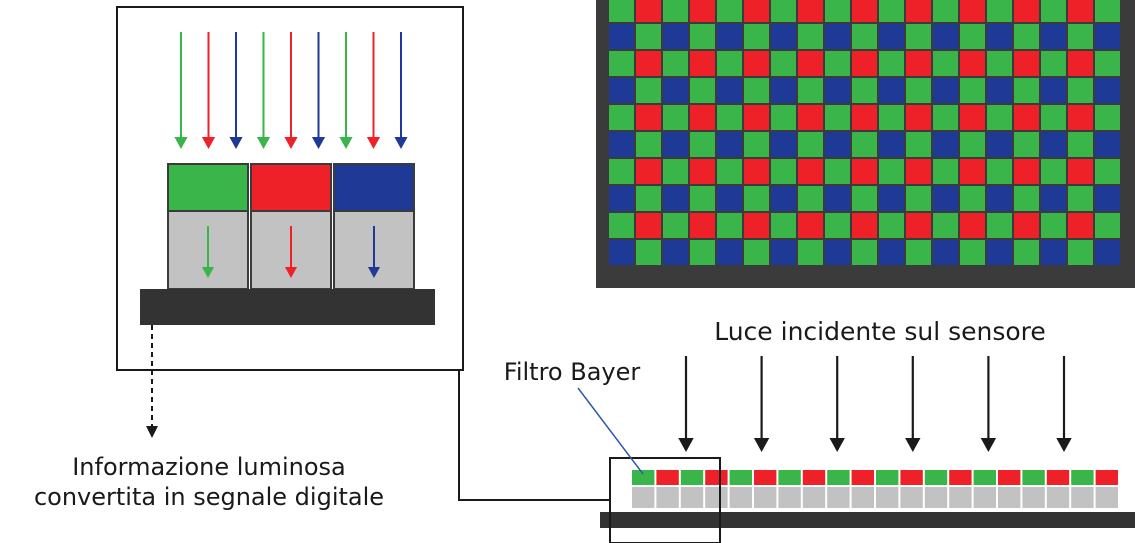 This screenshot has width=1135, height=543. Describe the element at coordinates (401, 90) in the screenshot. I see `light-arrow-blue` at that location.